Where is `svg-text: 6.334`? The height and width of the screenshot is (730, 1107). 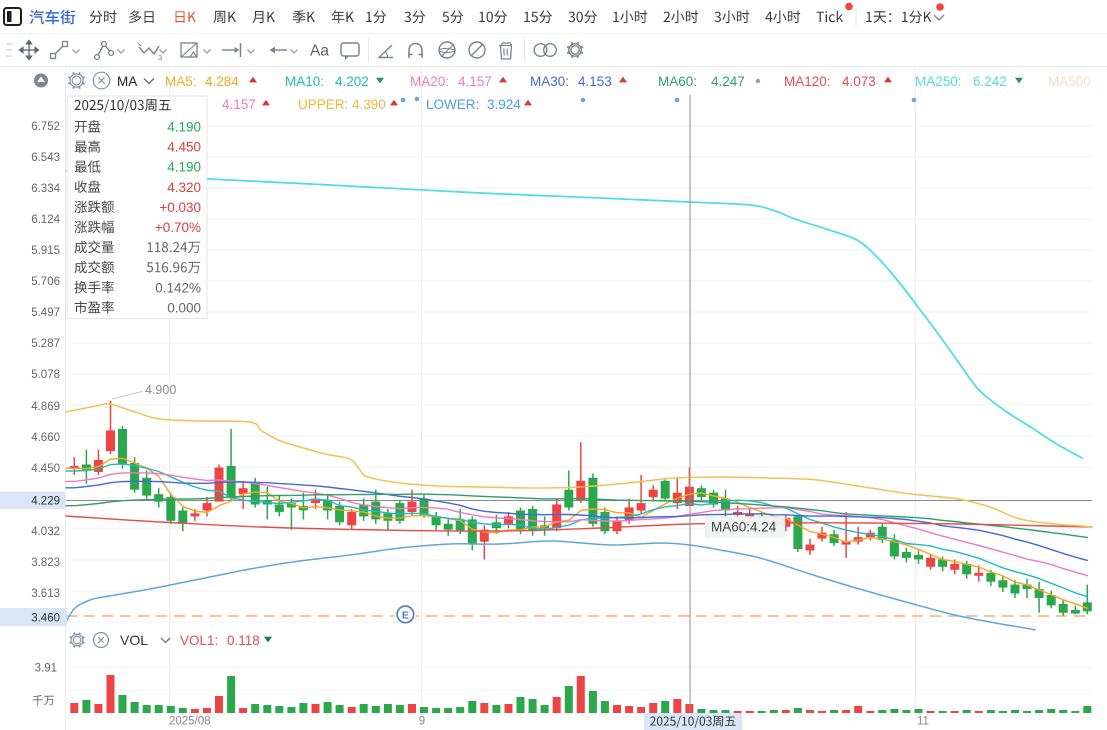 svg-text: 6.334 is located at coordinates (45, 189).